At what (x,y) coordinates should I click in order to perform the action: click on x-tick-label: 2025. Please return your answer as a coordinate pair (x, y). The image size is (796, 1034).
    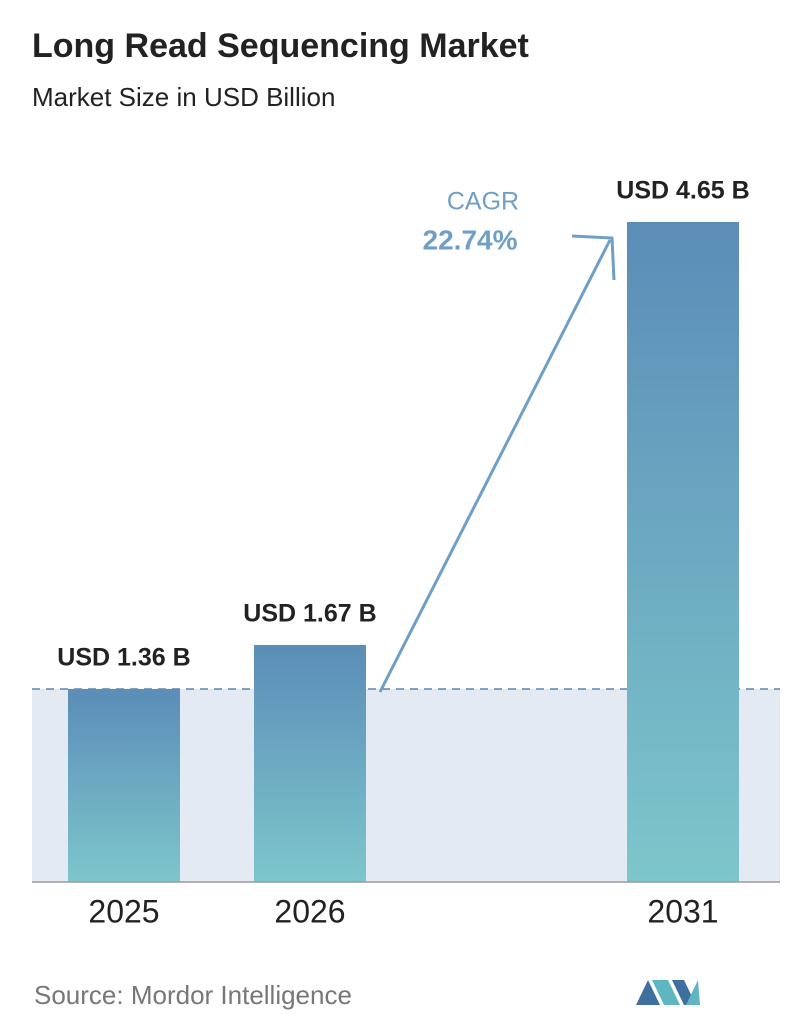
    Looking at the image, I should click on (123, 911).